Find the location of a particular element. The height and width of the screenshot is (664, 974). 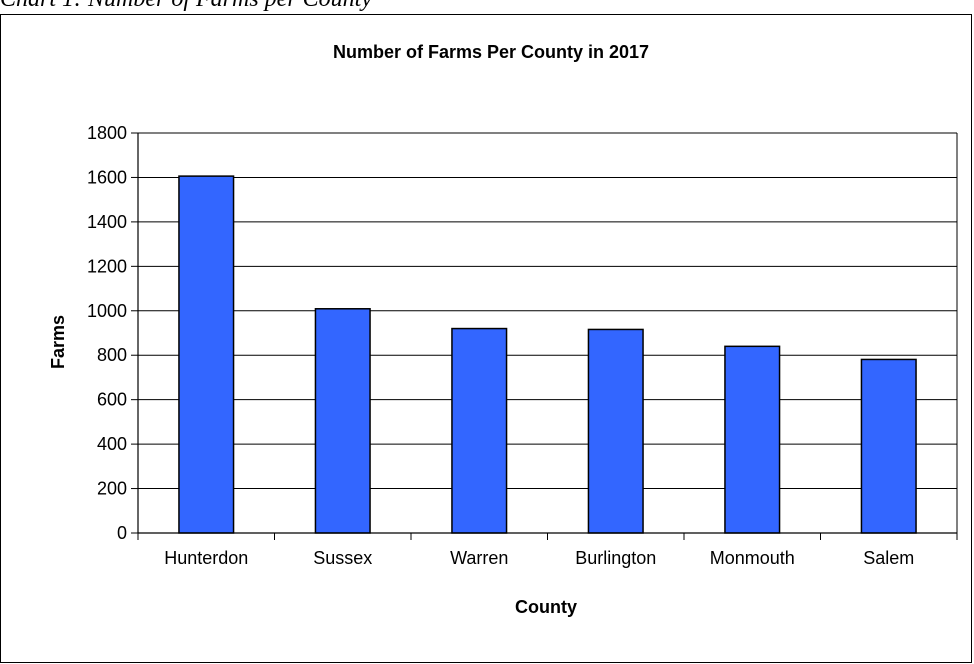

x-tick-label: Hunterdon is located at coordinates (206, 558).